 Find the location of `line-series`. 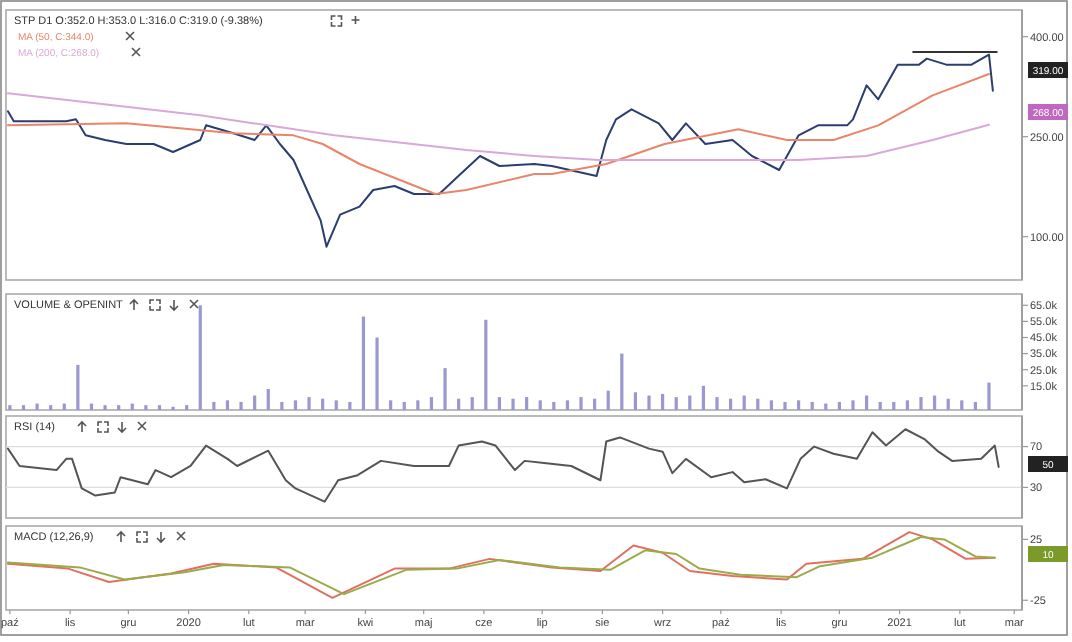

line-series is located at coordinates (498, 126).